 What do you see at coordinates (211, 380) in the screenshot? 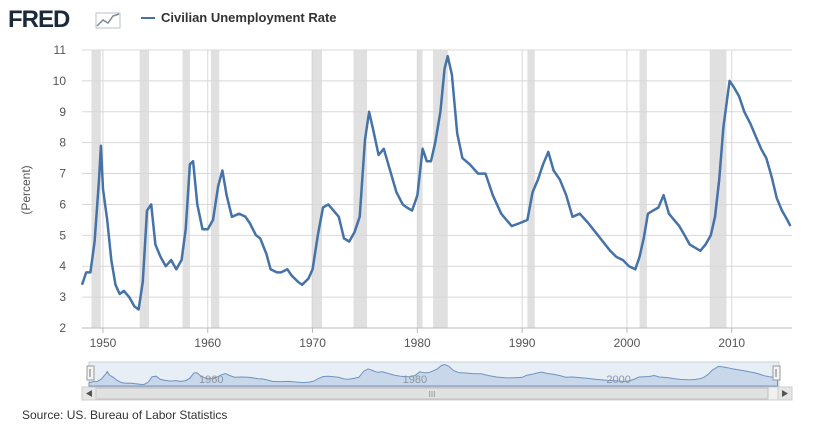
I see `navigator-year-label: 1960` at bounding box center [211, 380].